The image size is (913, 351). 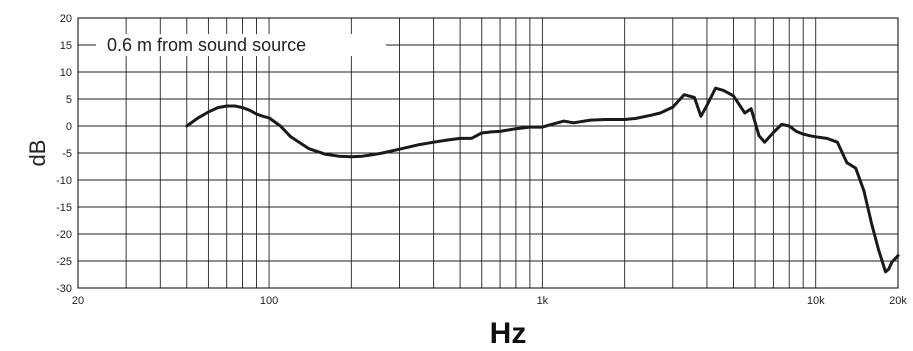 I want to click on y-axis-label: dB, so click(x=37, y=153).